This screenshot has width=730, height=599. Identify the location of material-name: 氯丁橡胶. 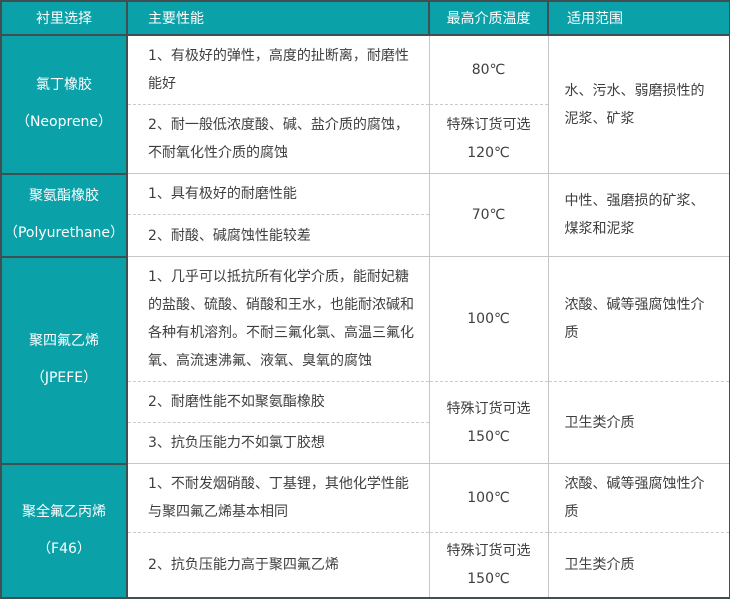
(64, 85).